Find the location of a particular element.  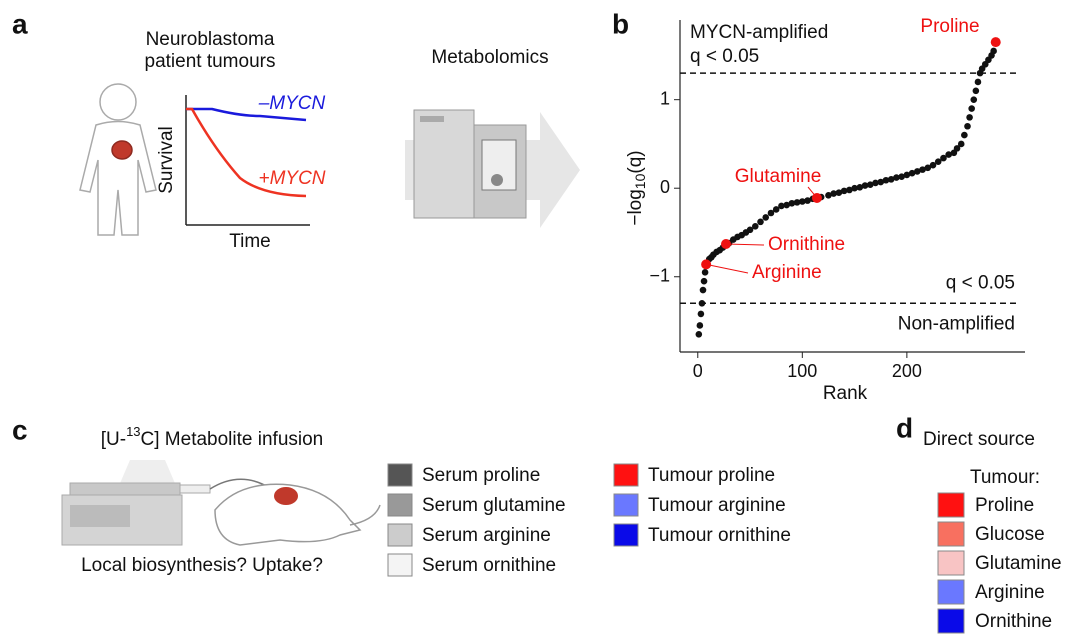

label-part: −log is located at coordinates (635, 207).